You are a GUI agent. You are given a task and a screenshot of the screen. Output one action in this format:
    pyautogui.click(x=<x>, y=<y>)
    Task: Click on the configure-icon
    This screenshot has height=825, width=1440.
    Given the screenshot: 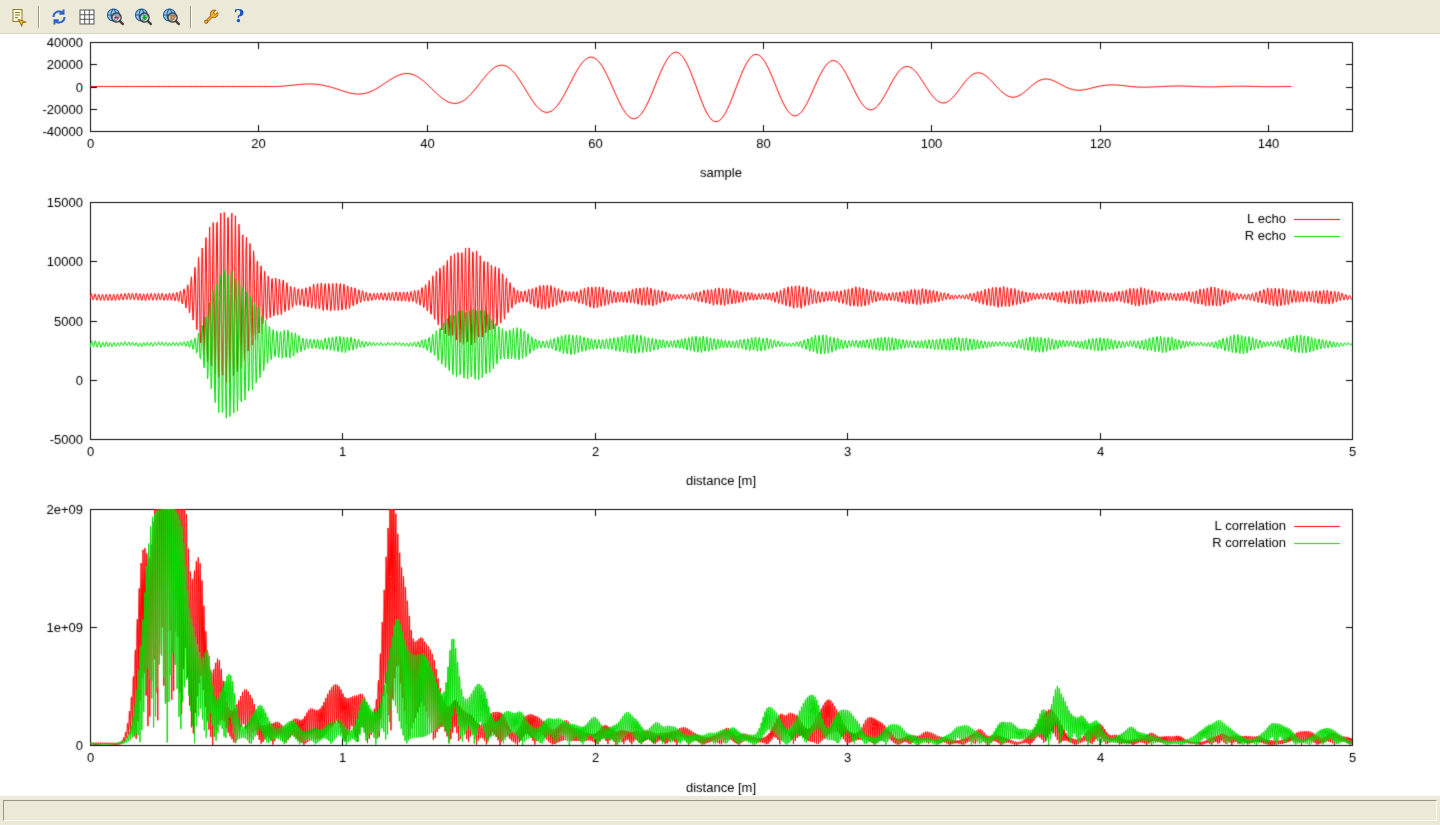 What is the action you would take?
    pyautogui.click(x=211, y=16)
    